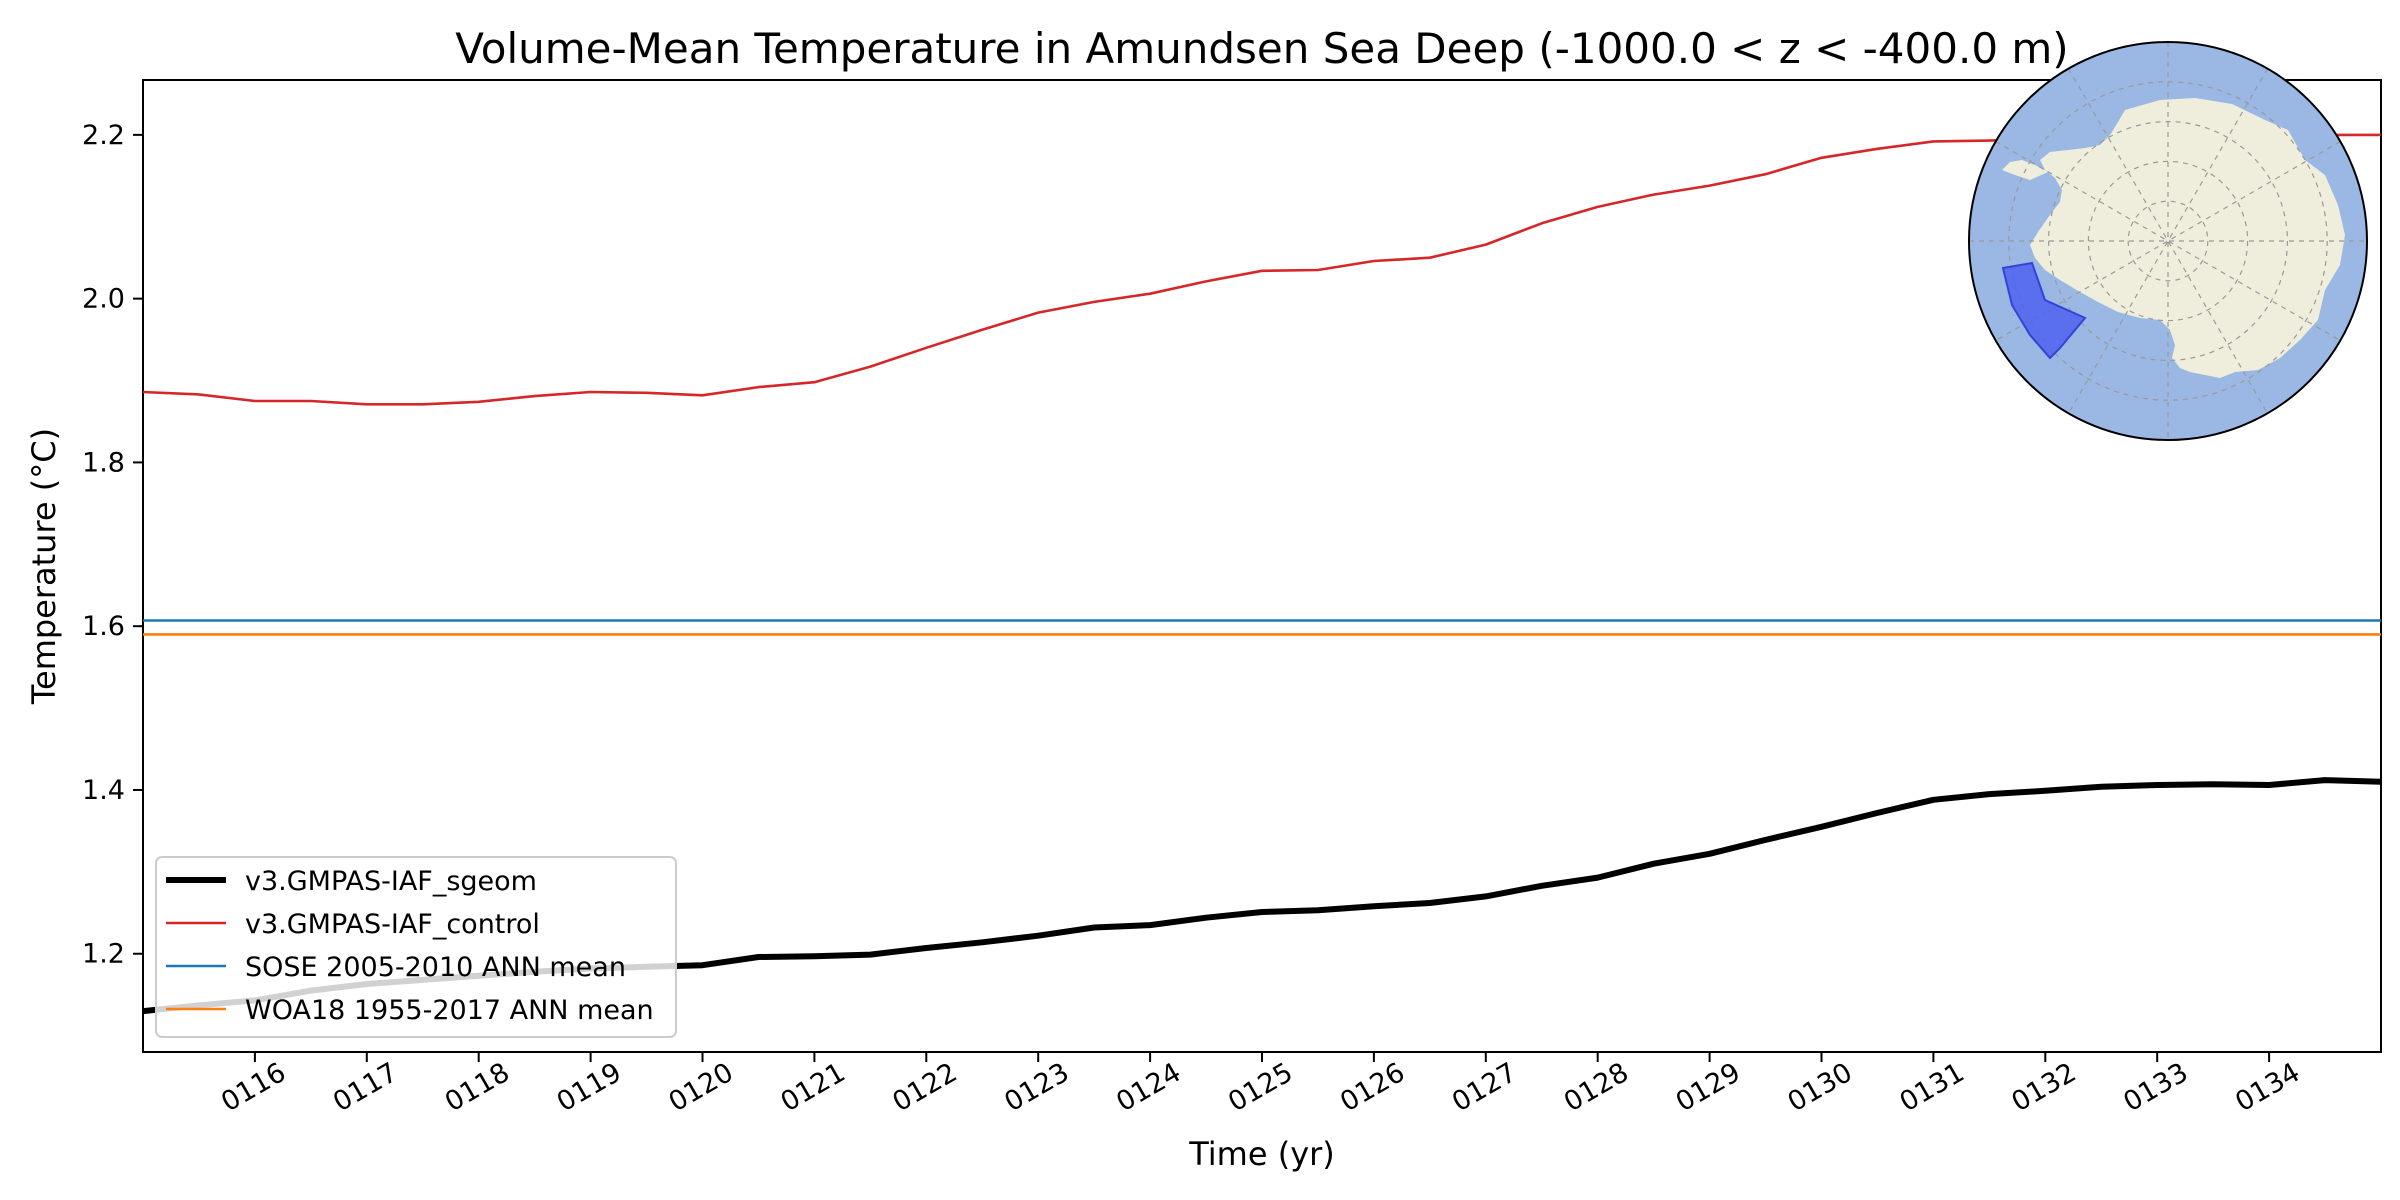  I want to click on y-tick-label: 2.2, so click(103, 135).